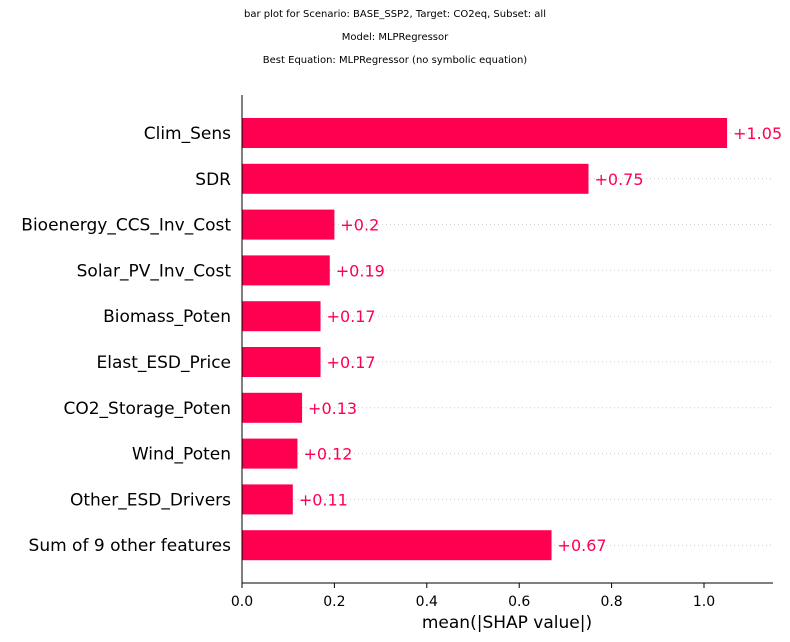  I want to click on category-label: CO2_Storage_Poten, so click(147, 409).